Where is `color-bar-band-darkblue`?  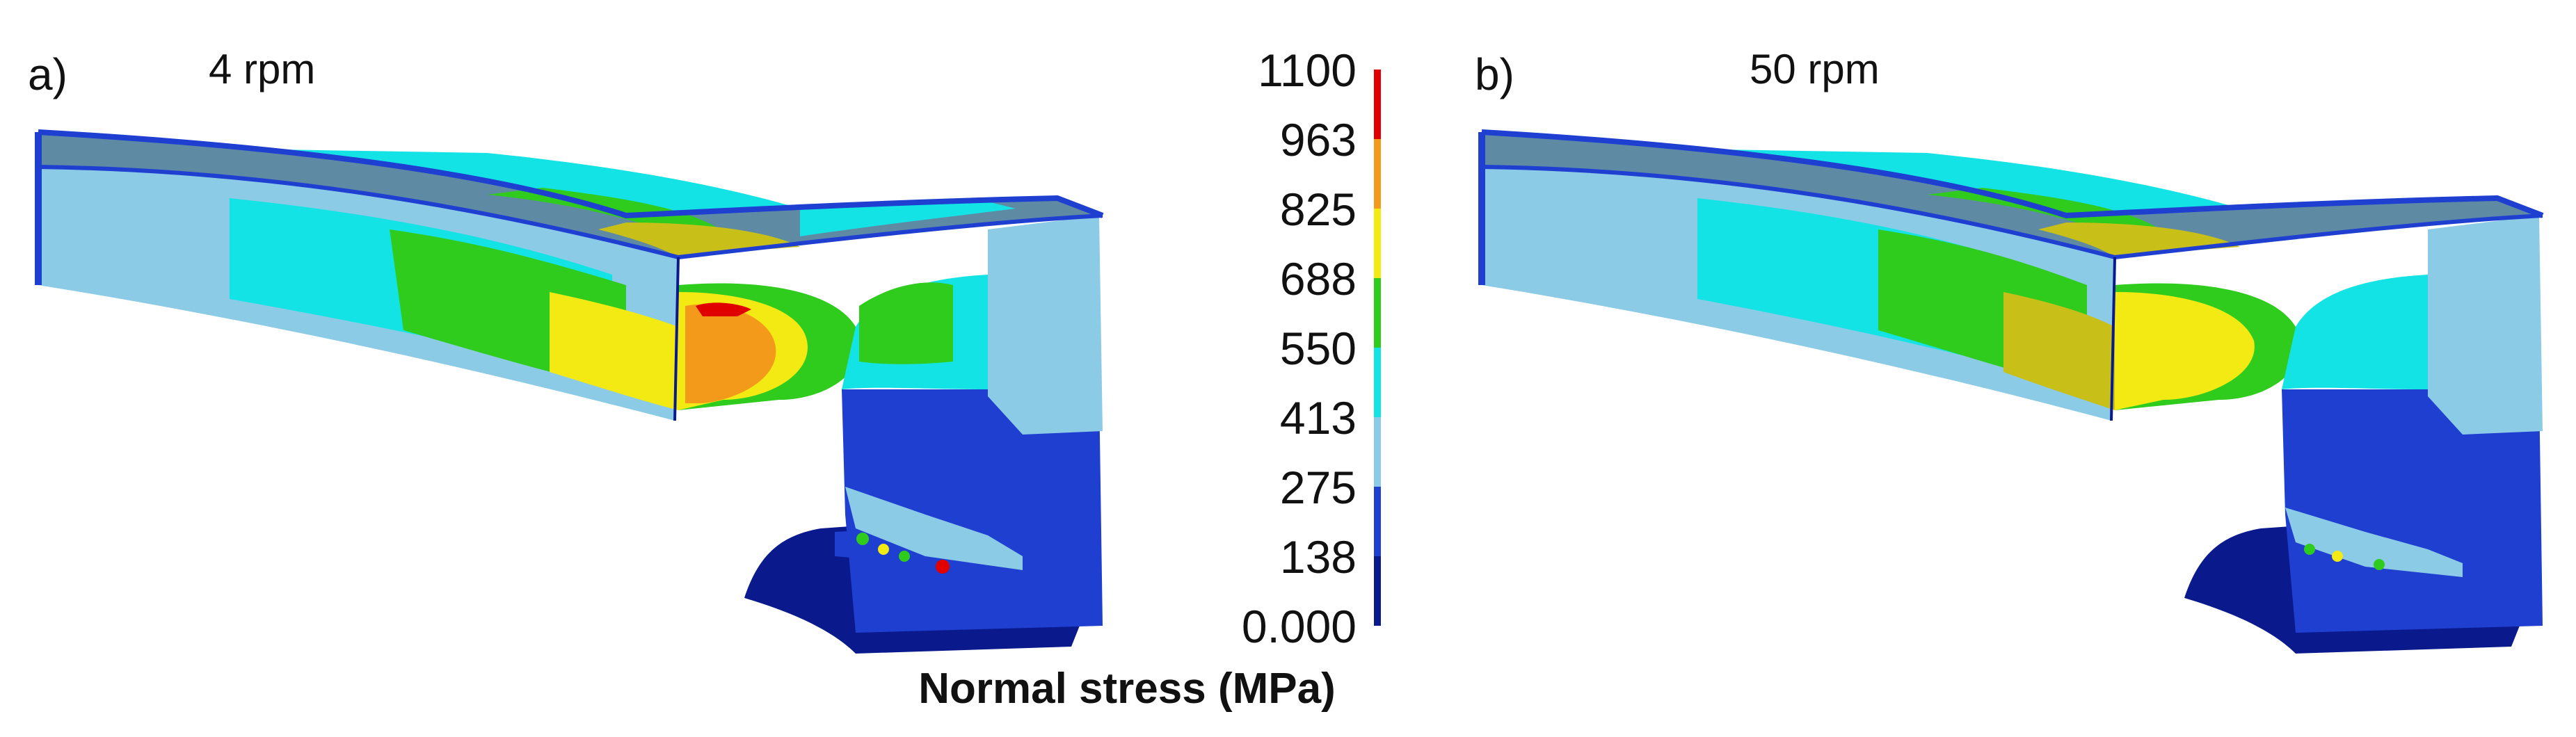
color-bar-band-darkblue is located at coordinates (1377, 591).